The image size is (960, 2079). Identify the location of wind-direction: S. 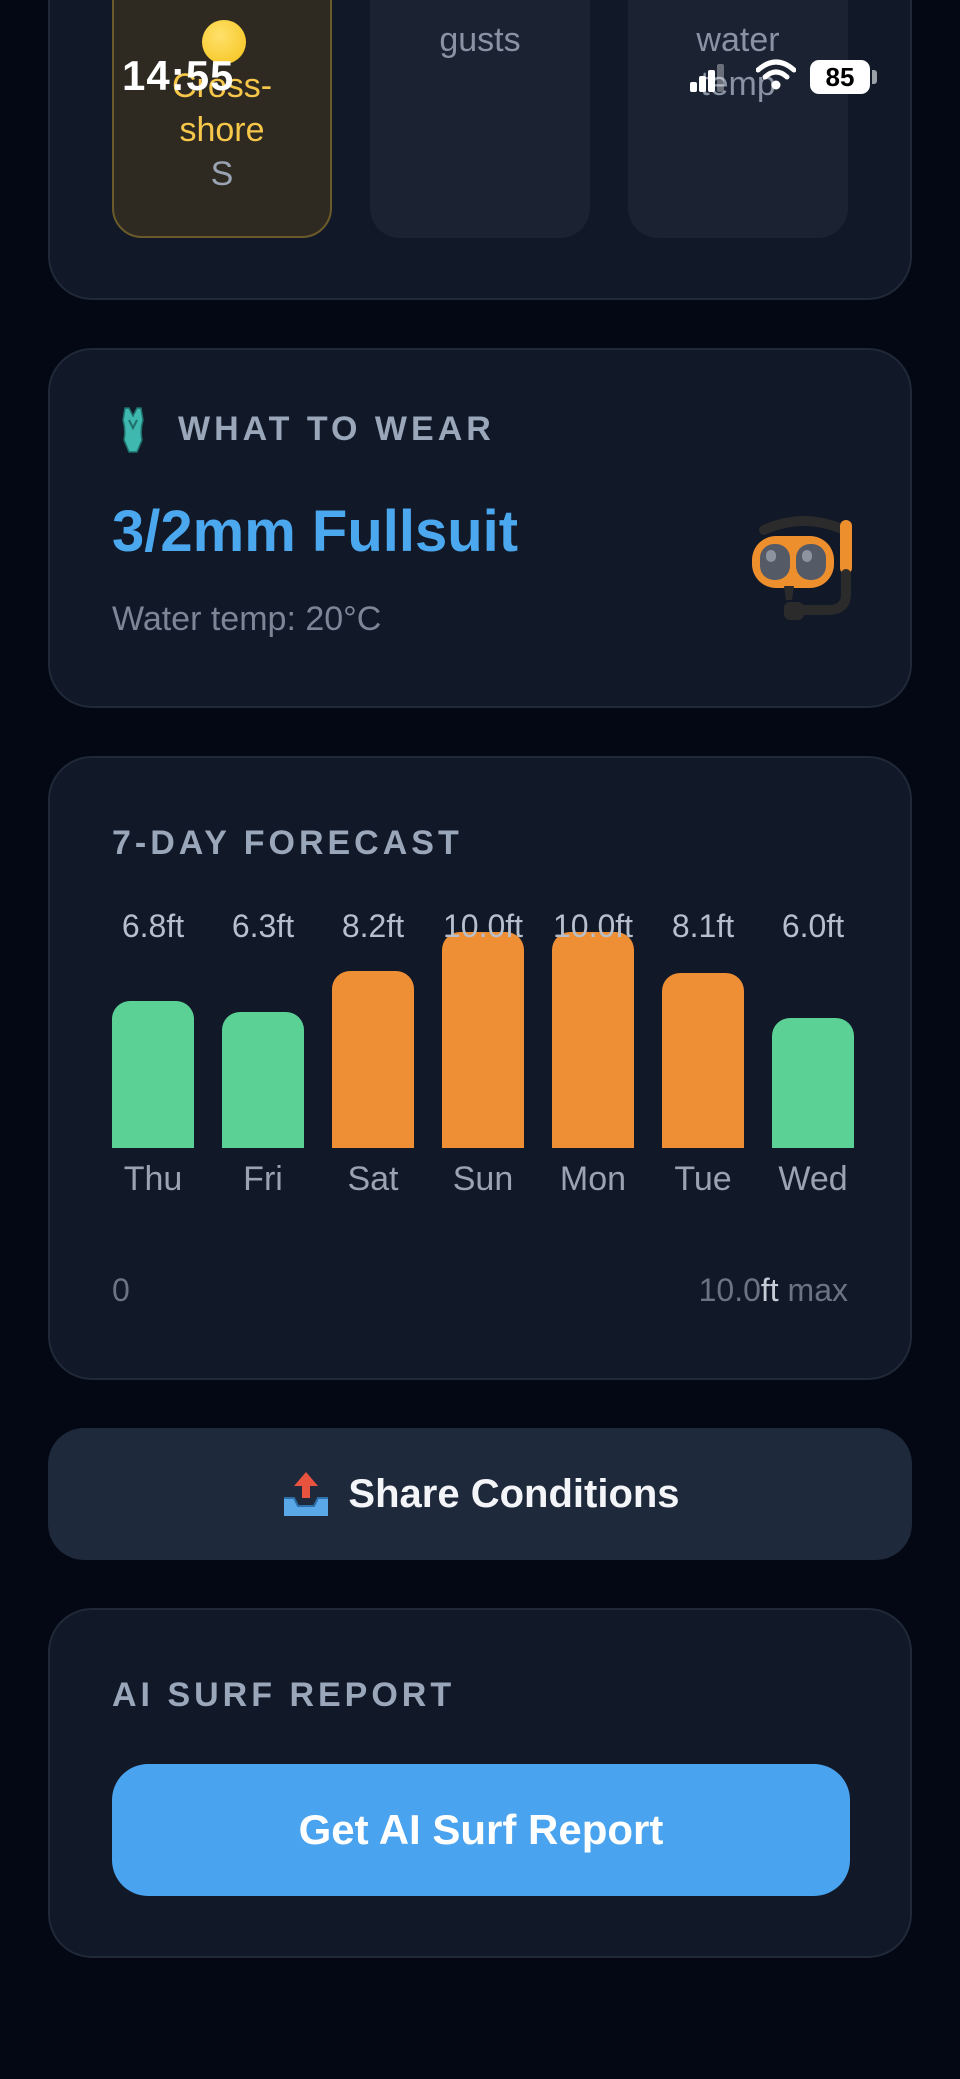
(222, 174).